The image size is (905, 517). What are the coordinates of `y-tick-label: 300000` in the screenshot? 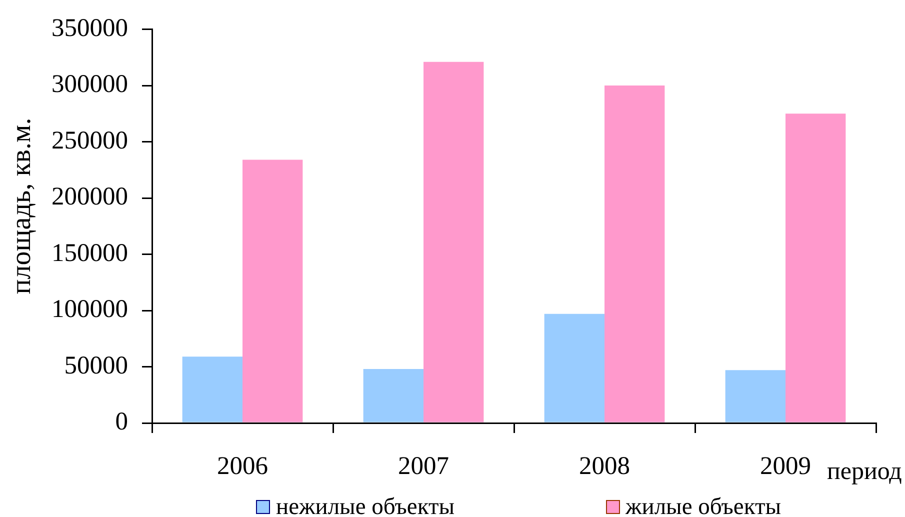 It's located at (90, 83).